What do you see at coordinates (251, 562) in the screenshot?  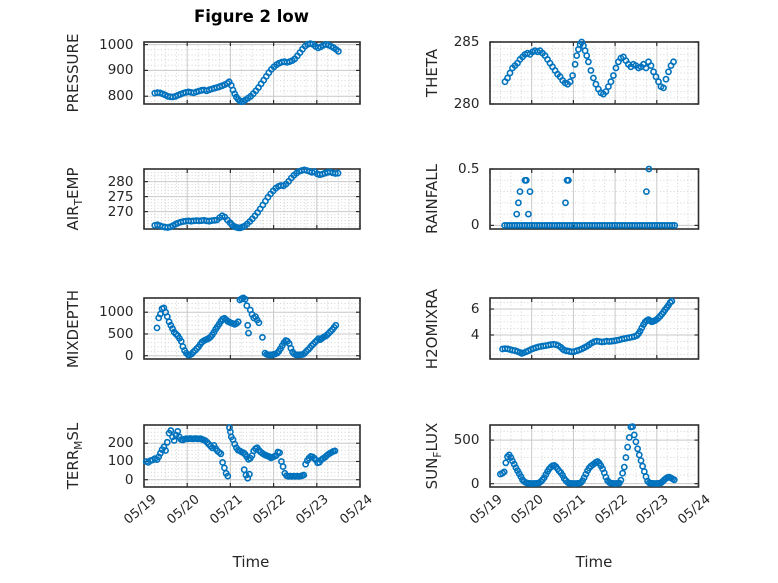 I see `x-axis-label: Time` at bounding box center [251, 562].